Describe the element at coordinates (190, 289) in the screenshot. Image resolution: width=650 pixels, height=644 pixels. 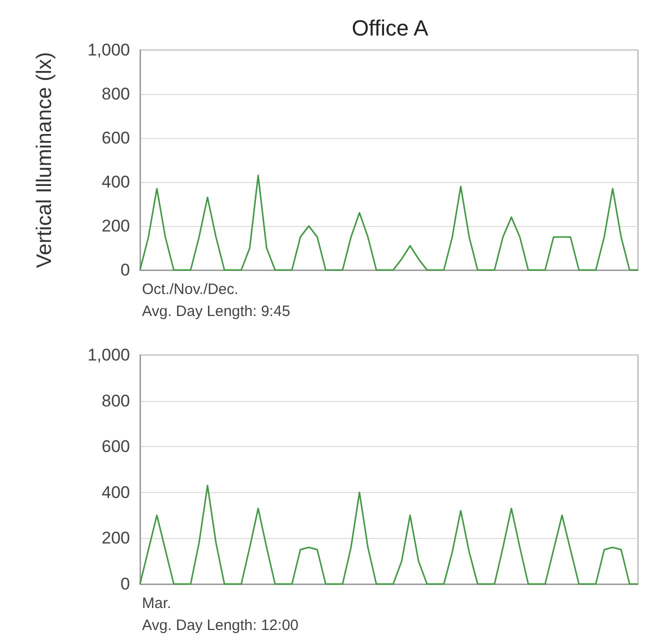
I see `text: Oct./Nov./Dec.` at that location.